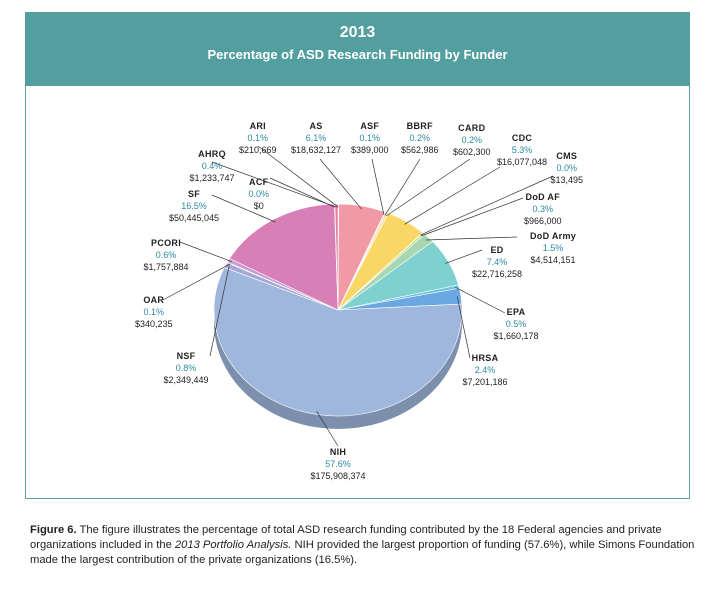 The height and width of the screenshot is (596, 725). What do you see at coordinates (212, 154) in the screenshot?
I see `label-ahrq-name: AHRQ` at bounding box center [212, 154].